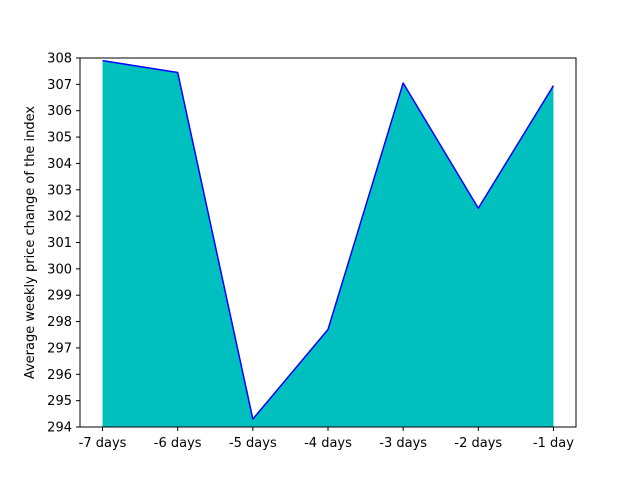 The width and height of the screenshot is (640, 480). I want to click on y-tick-label: 302, so click(59, 217).